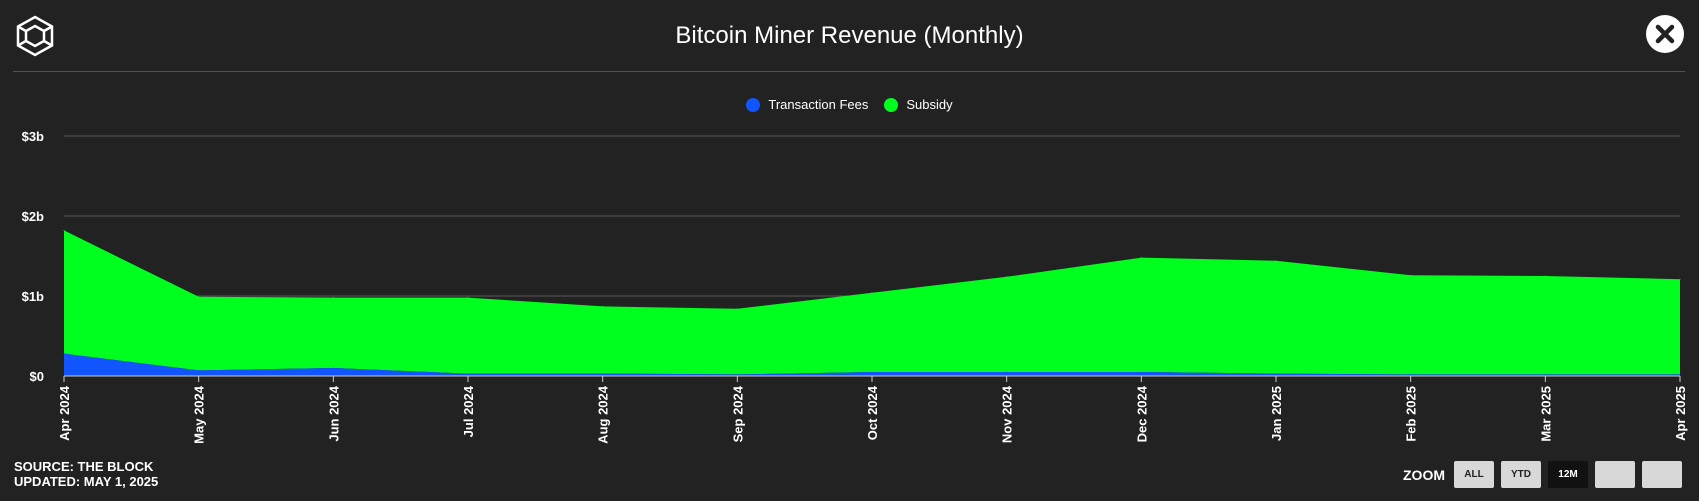  What do you see at coordinates (468, 411) in the screenshot?
I see `x-tick-label: Jul 2024` at bounding box center [468, 411].